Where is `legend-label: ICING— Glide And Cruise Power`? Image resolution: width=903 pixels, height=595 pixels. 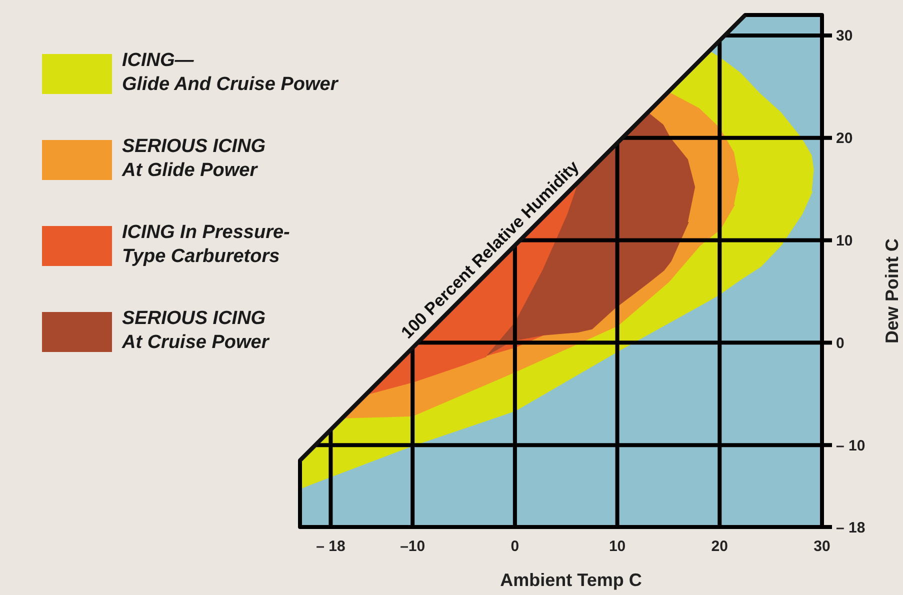 legend-label: ICING— Glide And Cruise Power is located at coordinates (231, 72).